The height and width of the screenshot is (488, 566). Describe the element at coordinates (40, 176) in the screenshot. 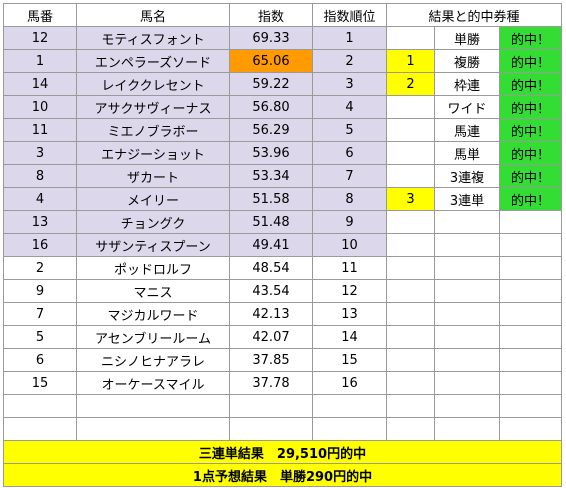

I see `horse-no-cell: 8` at that location.